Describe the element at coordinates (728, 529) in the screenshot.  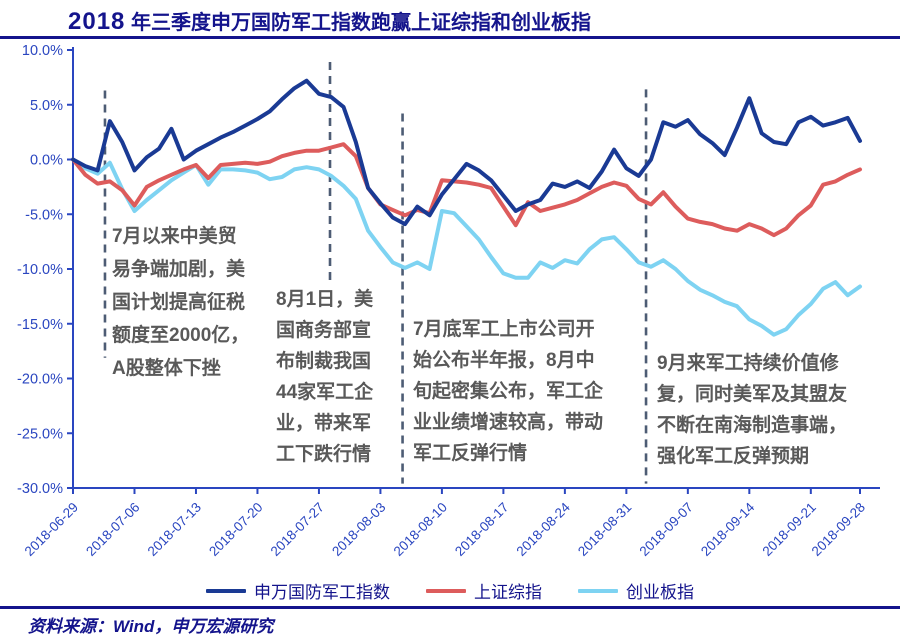
I see `svg-text: 2018-09-14` at that location.